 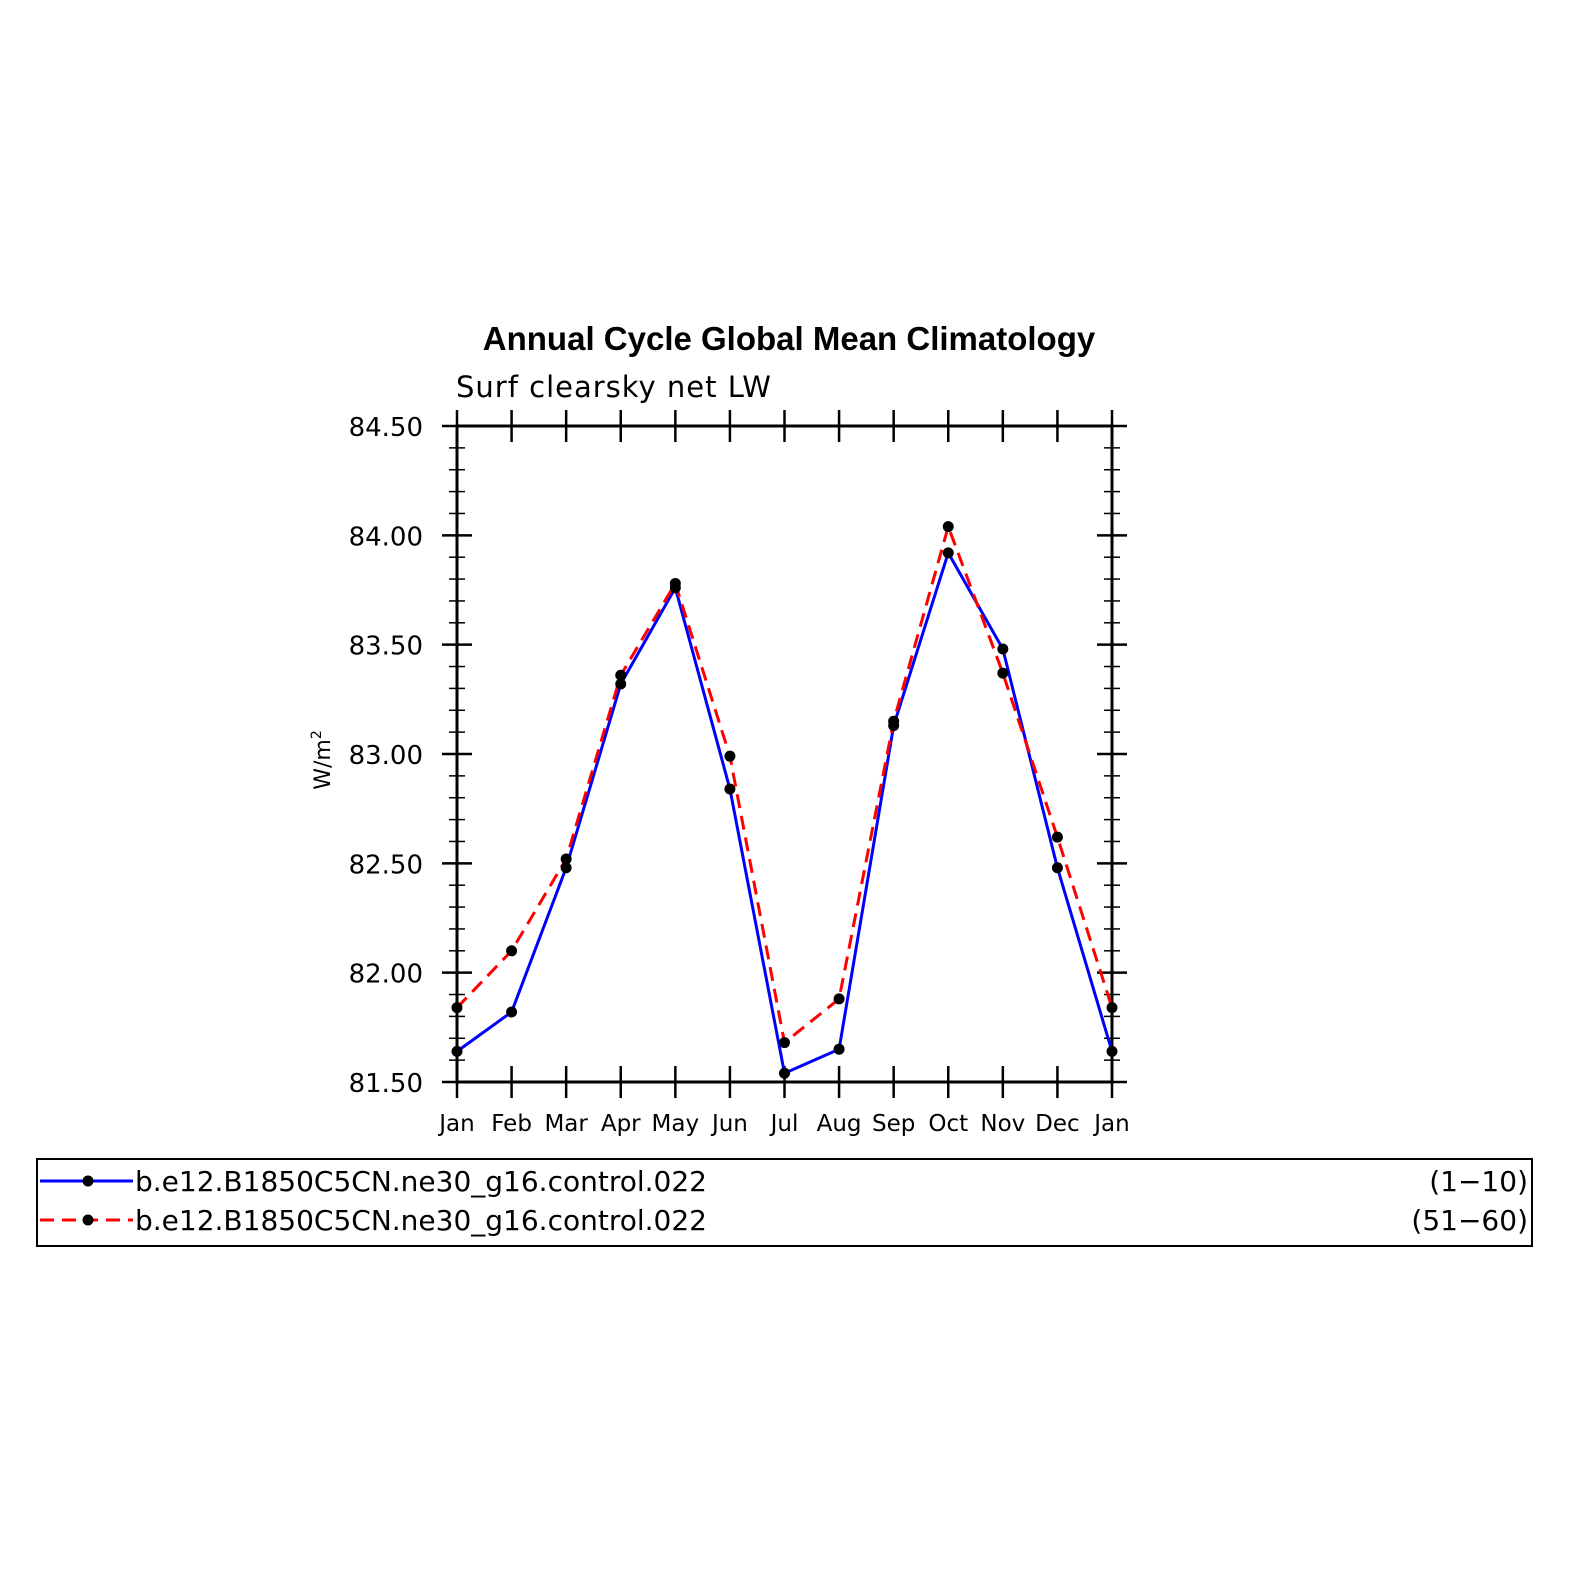 I want to click on legend-box, so click(x=784, y=1202).